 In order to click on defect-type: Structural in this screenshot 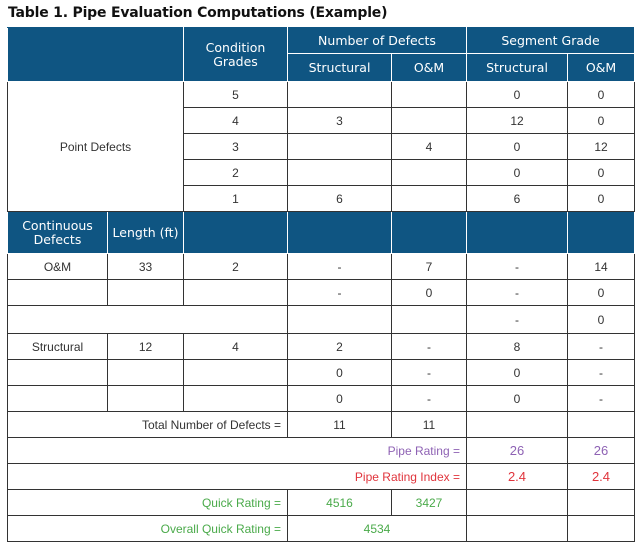, I will do `click(57, 346)`.